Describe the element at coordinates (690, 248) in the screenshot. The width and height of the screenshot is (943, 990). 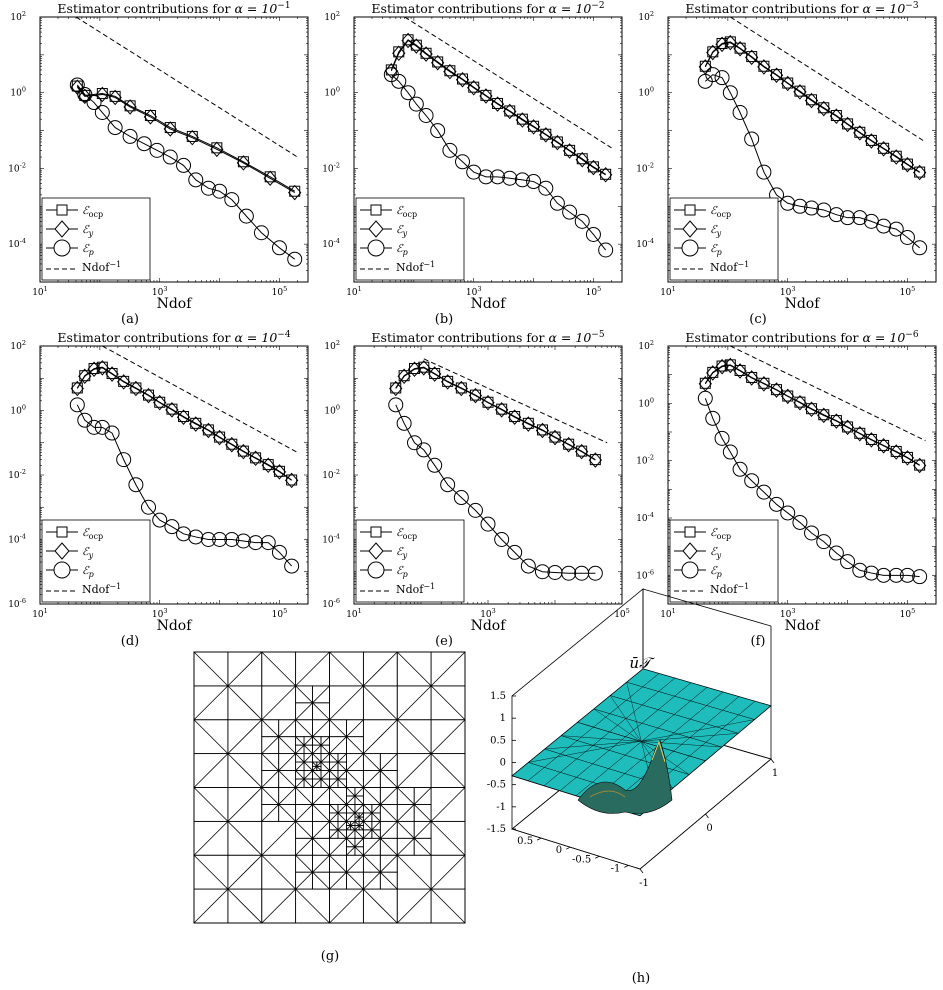
I see `legend-marker-circle` at that location.